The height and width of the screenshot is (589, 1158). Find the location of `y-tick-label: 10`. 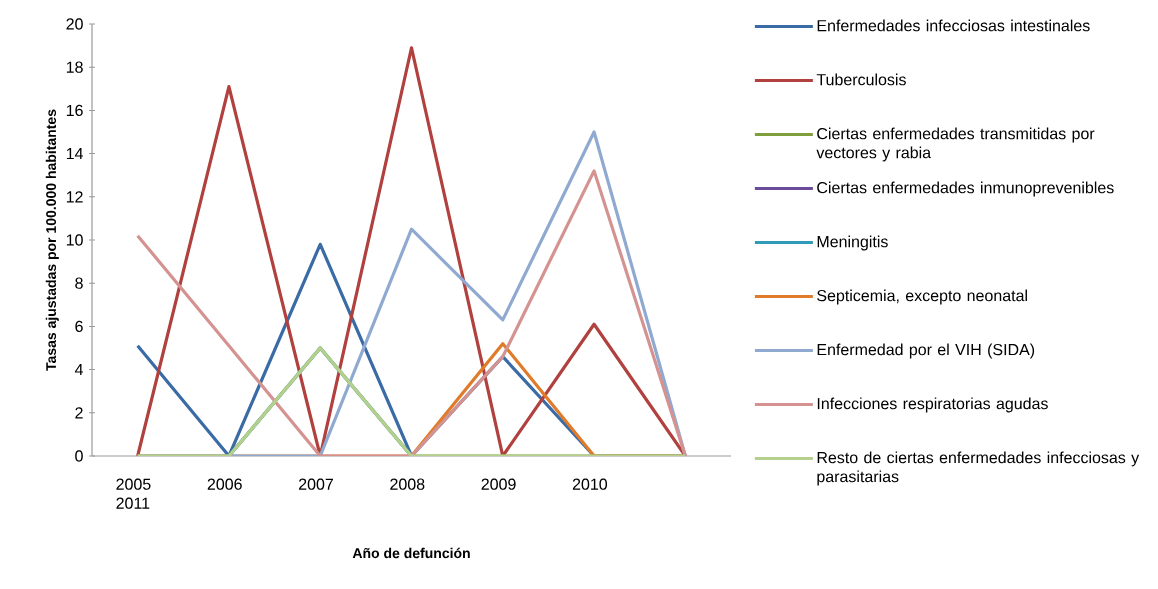

y-tick-label: 10 is located at coordinates (74, 240).